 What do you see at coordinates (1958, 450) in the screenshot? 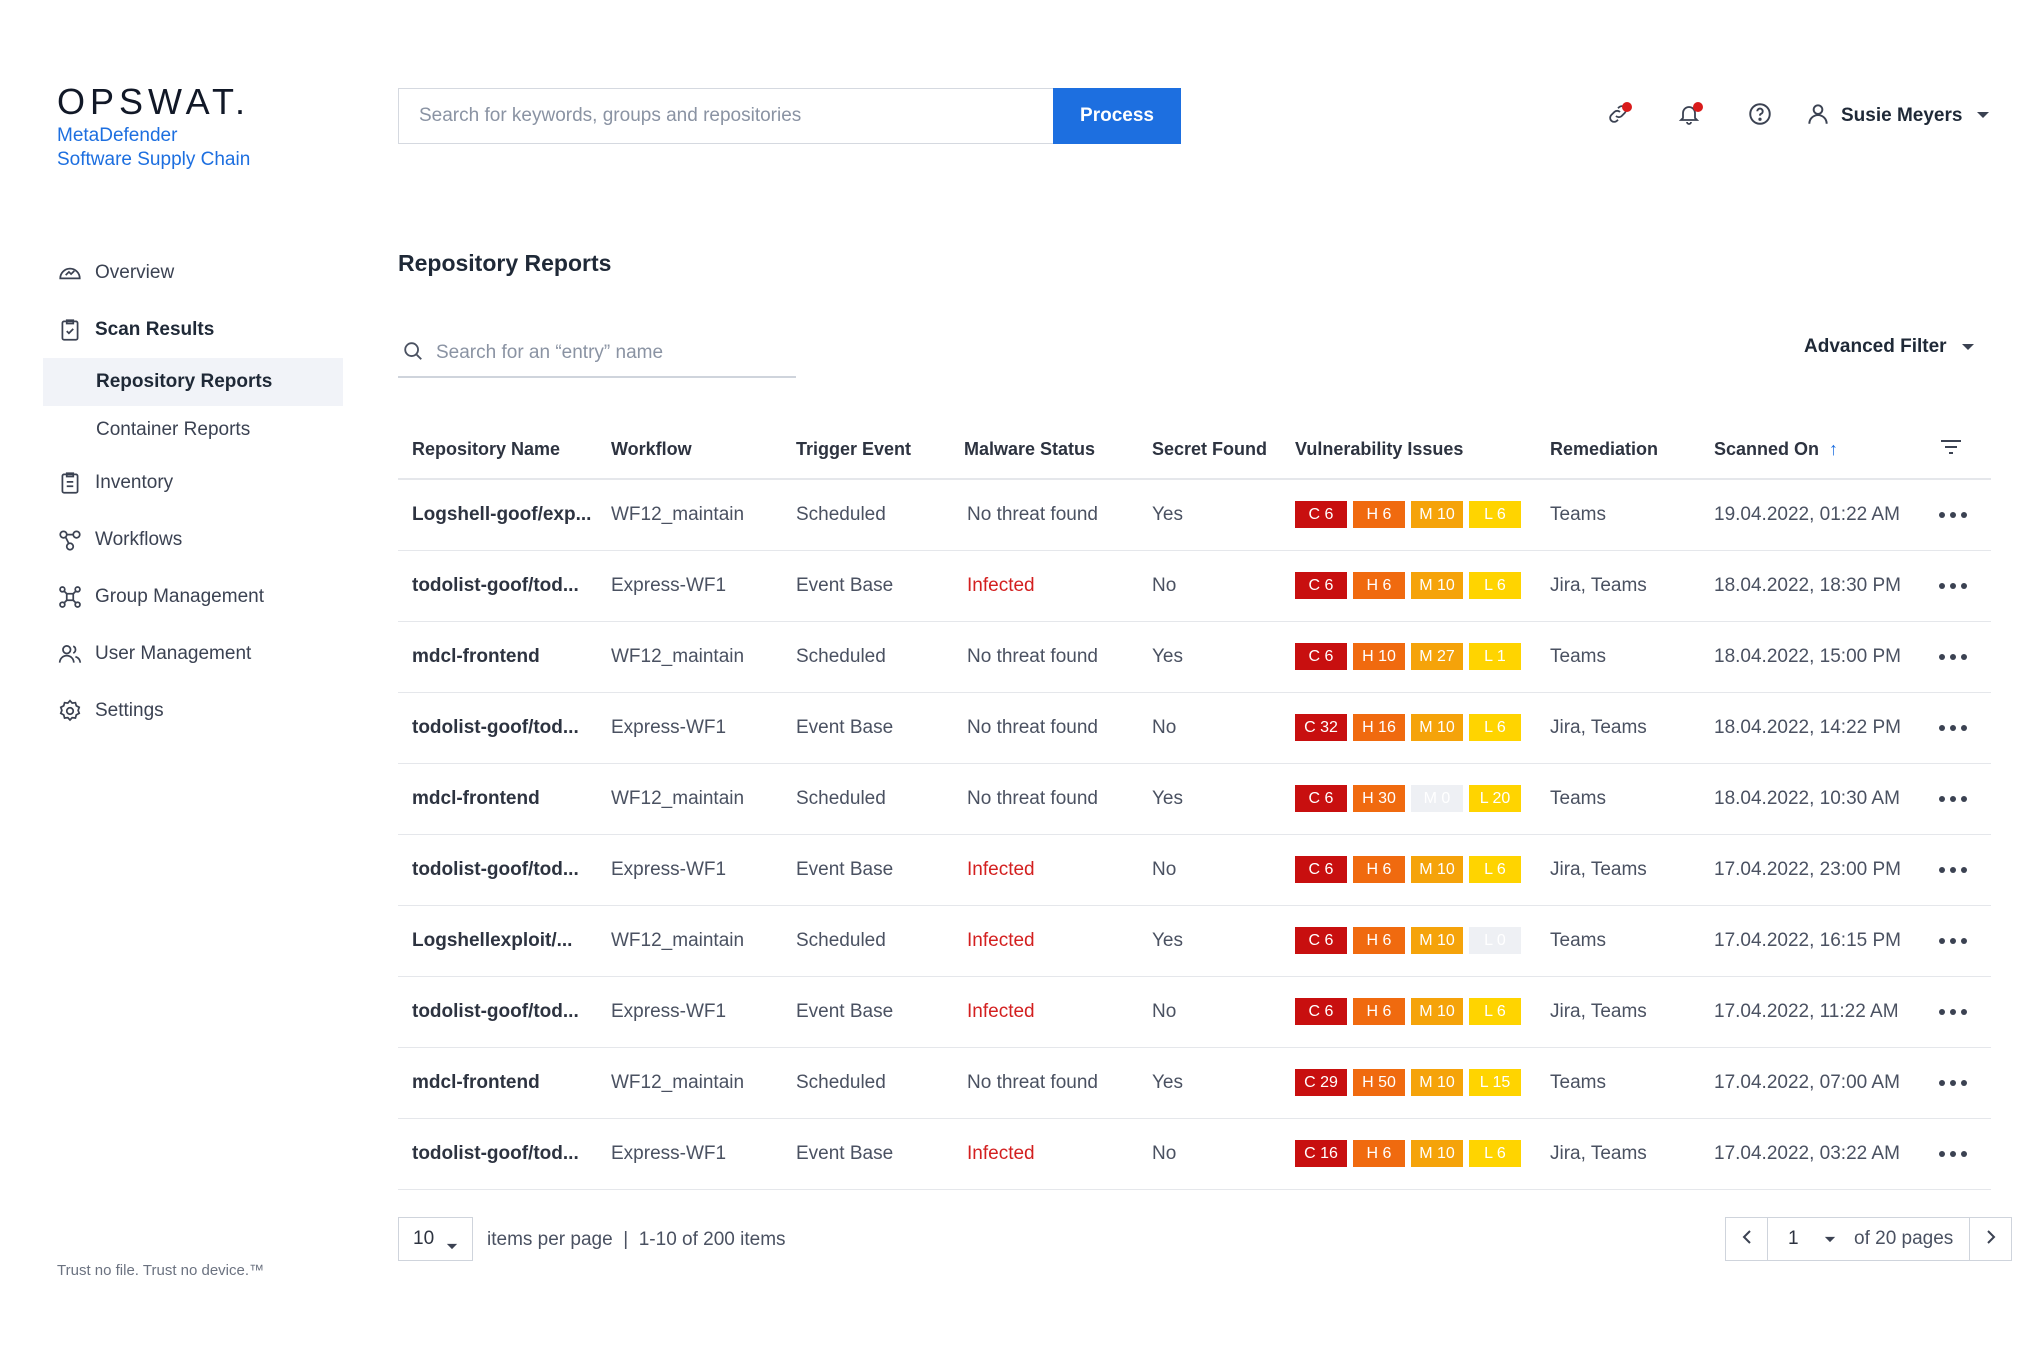
I see `column-settings-button` at bounding box center [1958, 450].